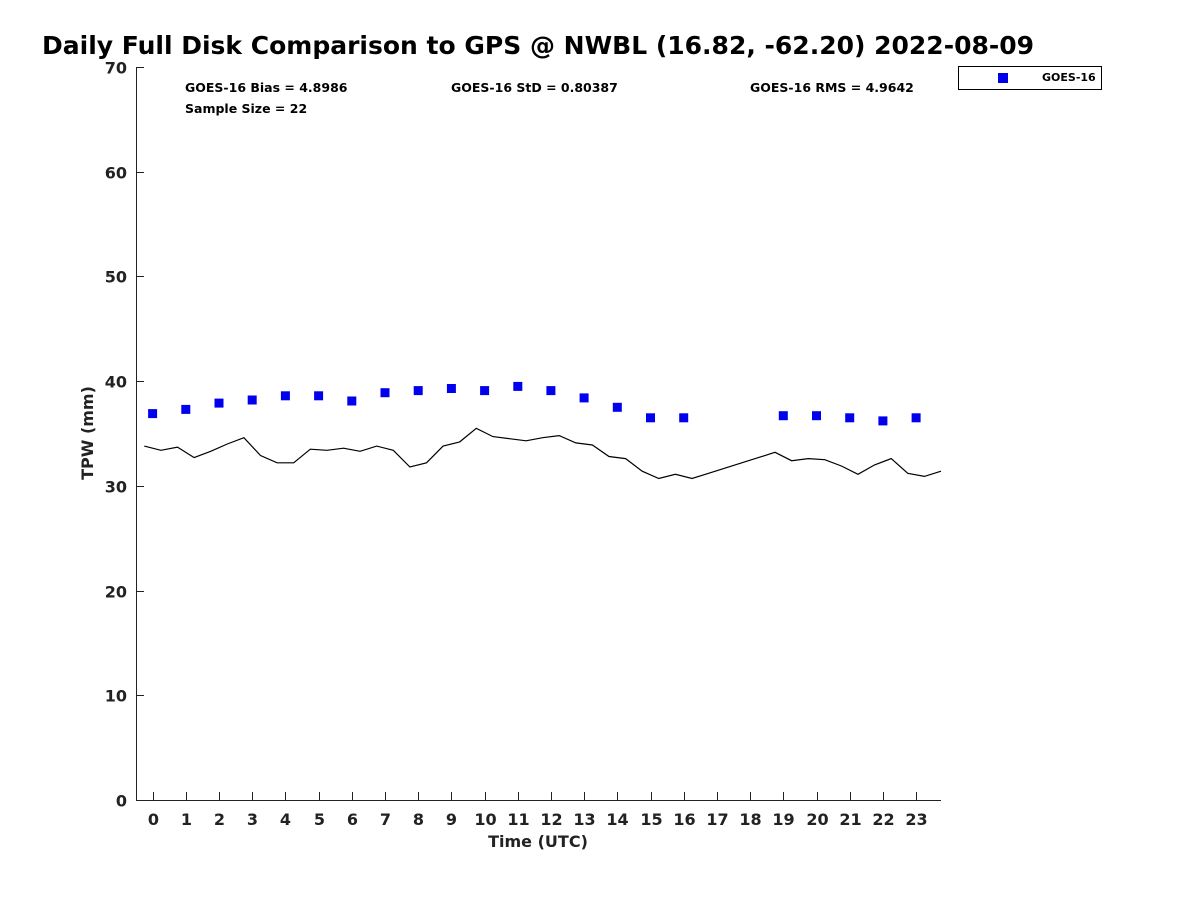 The image size is (1200, 900). I want to click on stat-rms: GOES-16 RMS = 4.9642, so click(832, 87).